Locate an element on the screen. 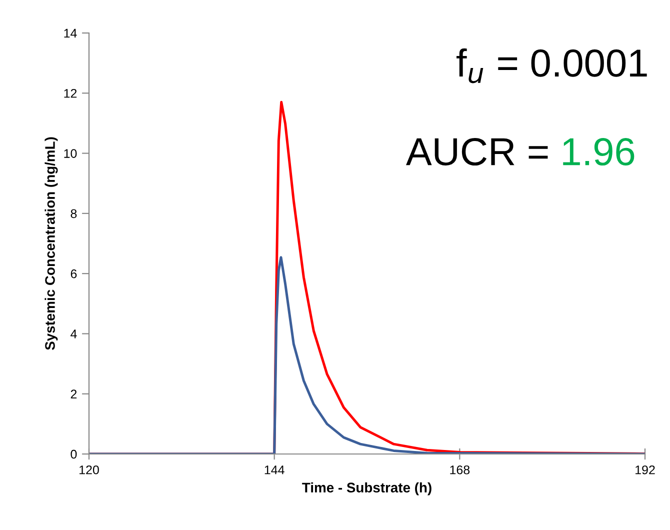 The width and height of the screenshot is (670, 530). y-tick-label: 6 is located at coordinates (73, 273).